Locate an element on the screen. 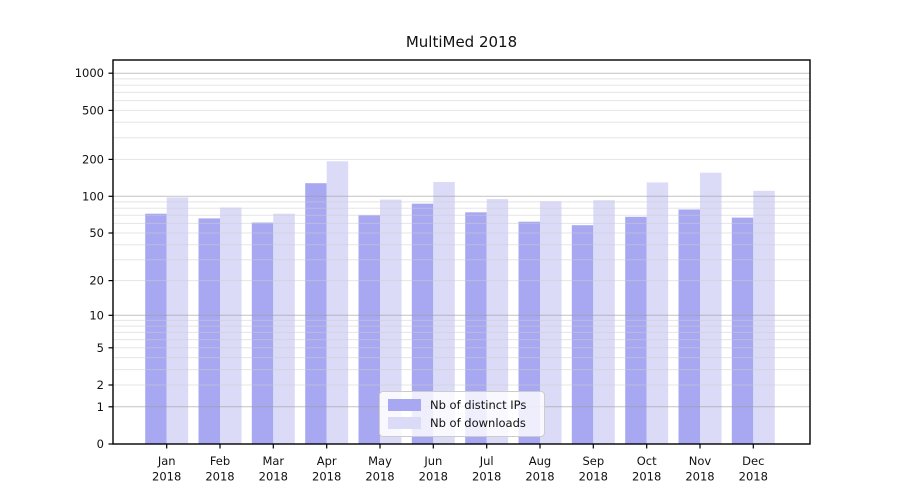 The width and height of the screenshot is (900, 500). bar-distinct-ips-oct is located at coordinates (636, 330).